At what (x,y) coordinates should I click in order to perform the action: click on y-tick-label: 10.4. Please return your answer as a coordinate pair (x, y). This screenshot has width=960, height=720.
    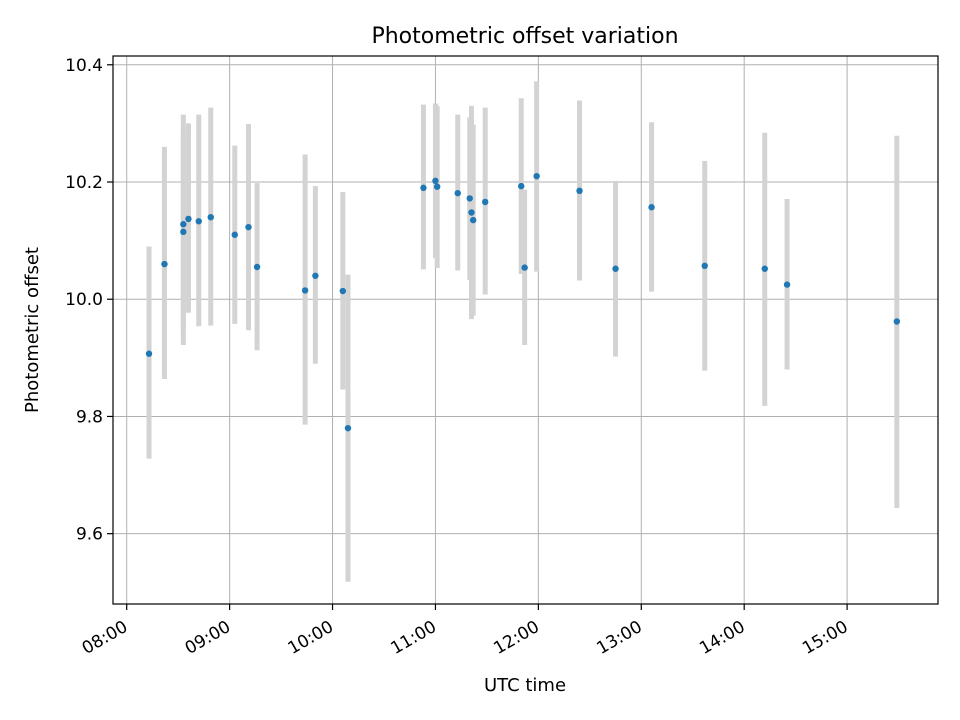
    Looking at the image, I should click on (84, 66).